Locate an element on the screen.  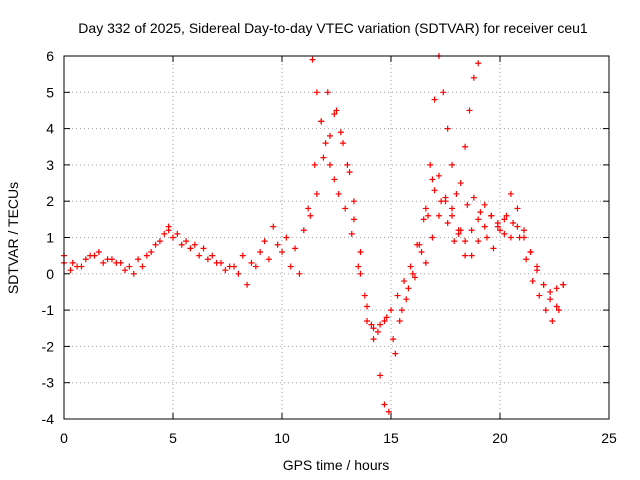
y-tick-label: 2 is located at coordinates (50, 201).